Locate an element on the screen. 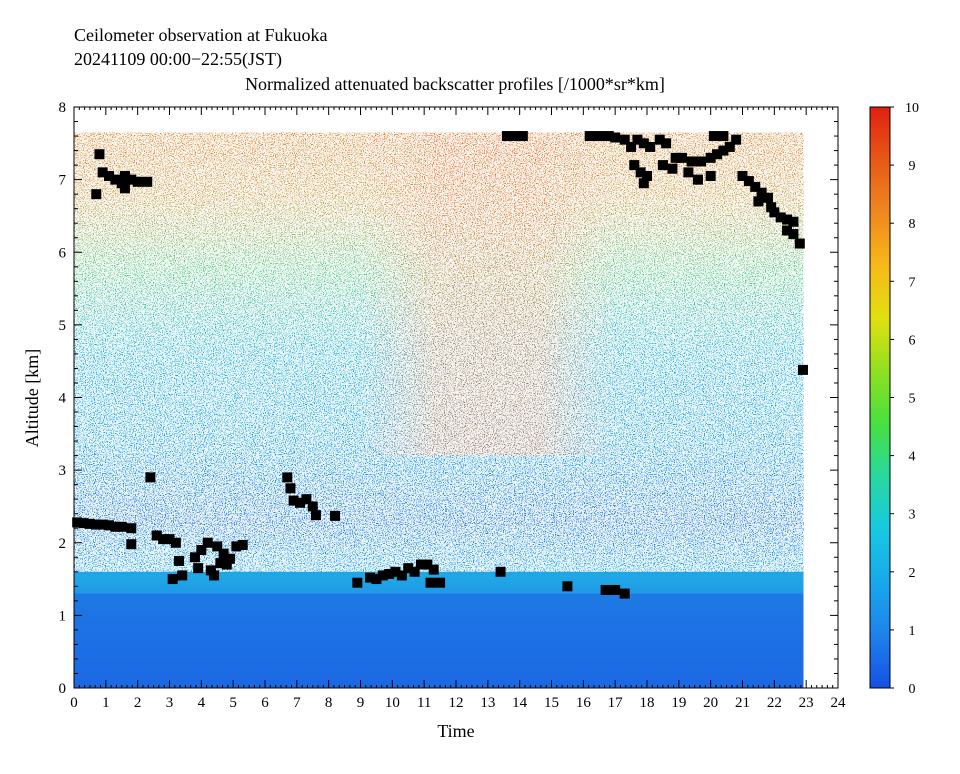 The image size is (960, 774). x-tick-label: 24 is located at coordinates (839, 703).